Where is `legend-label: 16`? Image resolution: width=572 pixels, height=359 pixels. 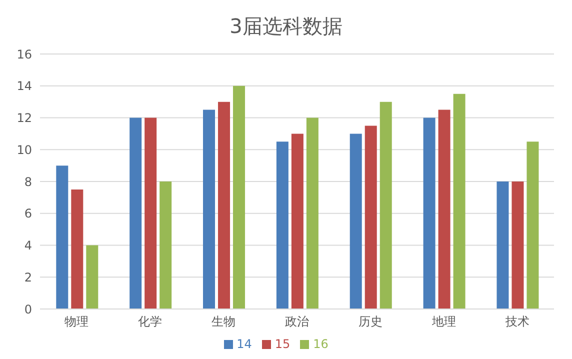 legend-label: 16 is located at coordinates (320, 344).